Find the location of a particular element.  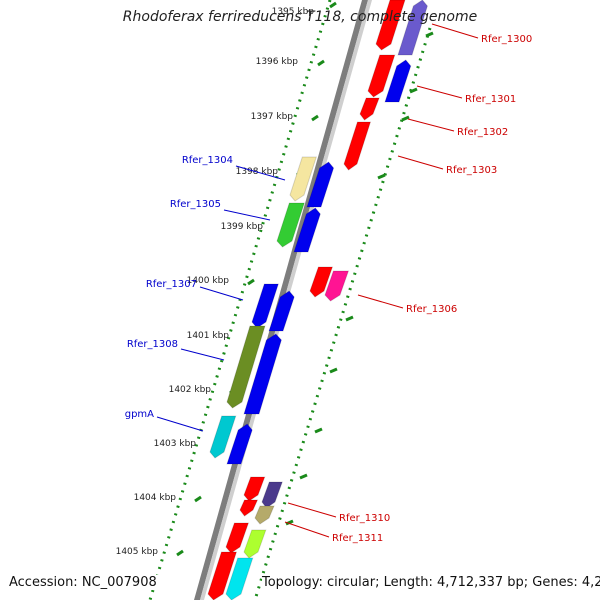

gene-label: Rfer_1308 is located at coordinates (152, 344).